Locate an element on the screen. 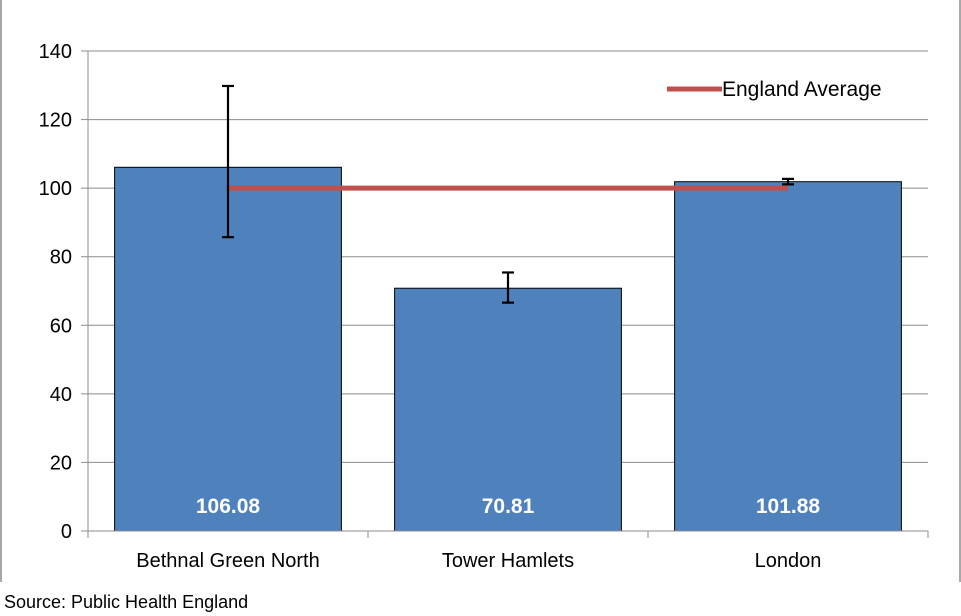 This screenshot has height=616, width=961. data-label-bethnal-green-north: 106.08 is located at coordinates (228, 506).